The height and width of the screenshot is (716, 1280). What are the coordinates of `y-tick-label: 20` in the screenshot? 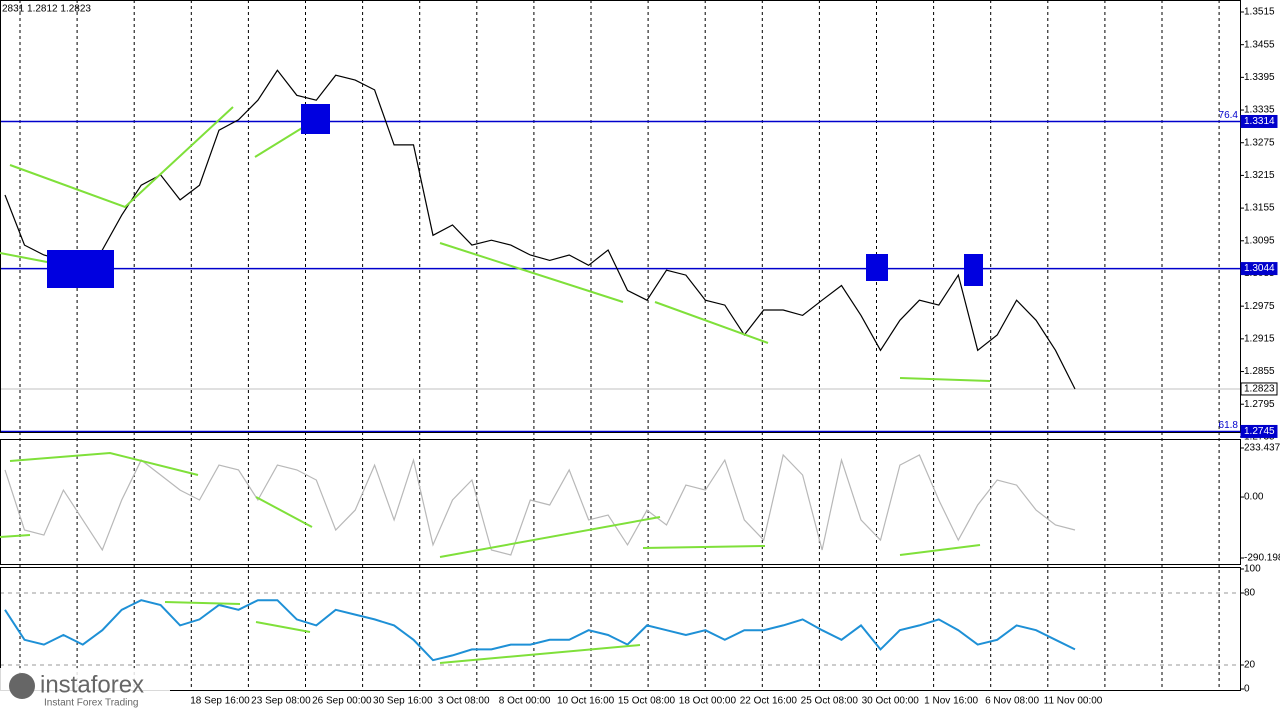 It's located at (1250, 665).